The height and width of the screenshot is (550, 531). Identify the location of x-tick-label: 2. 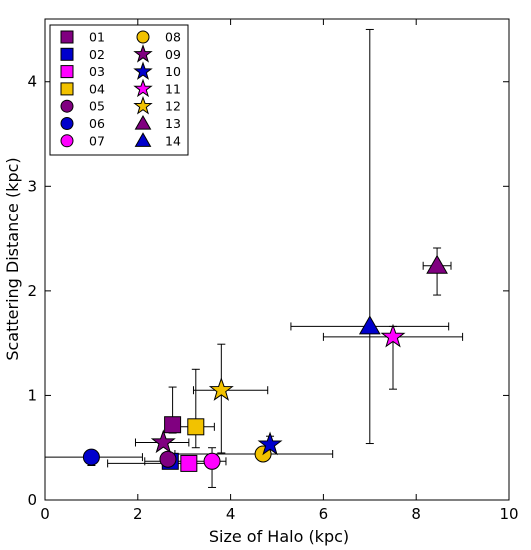
(138, 514).